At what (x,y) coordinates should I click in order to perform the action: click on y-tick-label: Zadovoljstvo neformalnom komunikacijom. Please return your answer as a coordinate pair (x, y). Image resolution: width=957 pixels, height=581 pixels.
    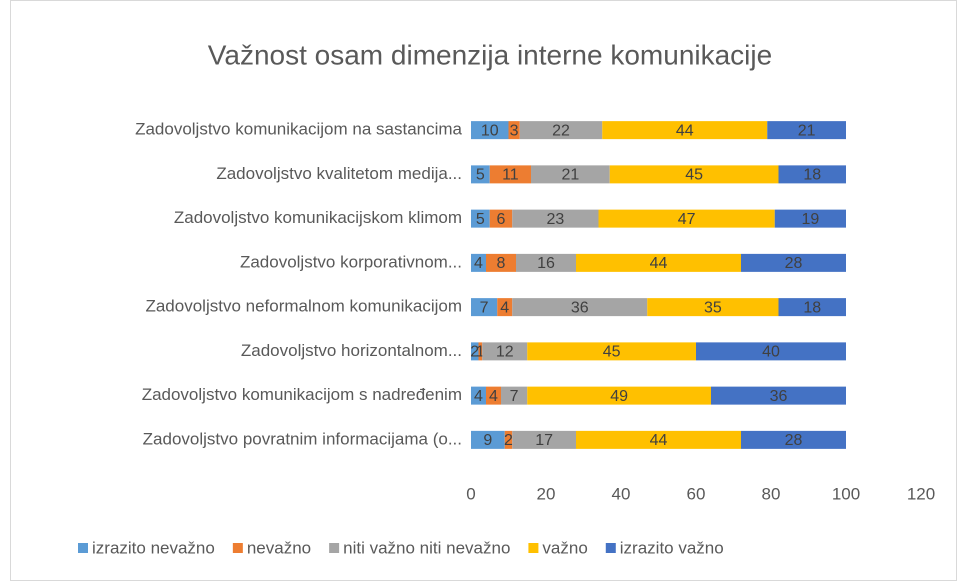
    Looking at the image, I should click on (303, 306).